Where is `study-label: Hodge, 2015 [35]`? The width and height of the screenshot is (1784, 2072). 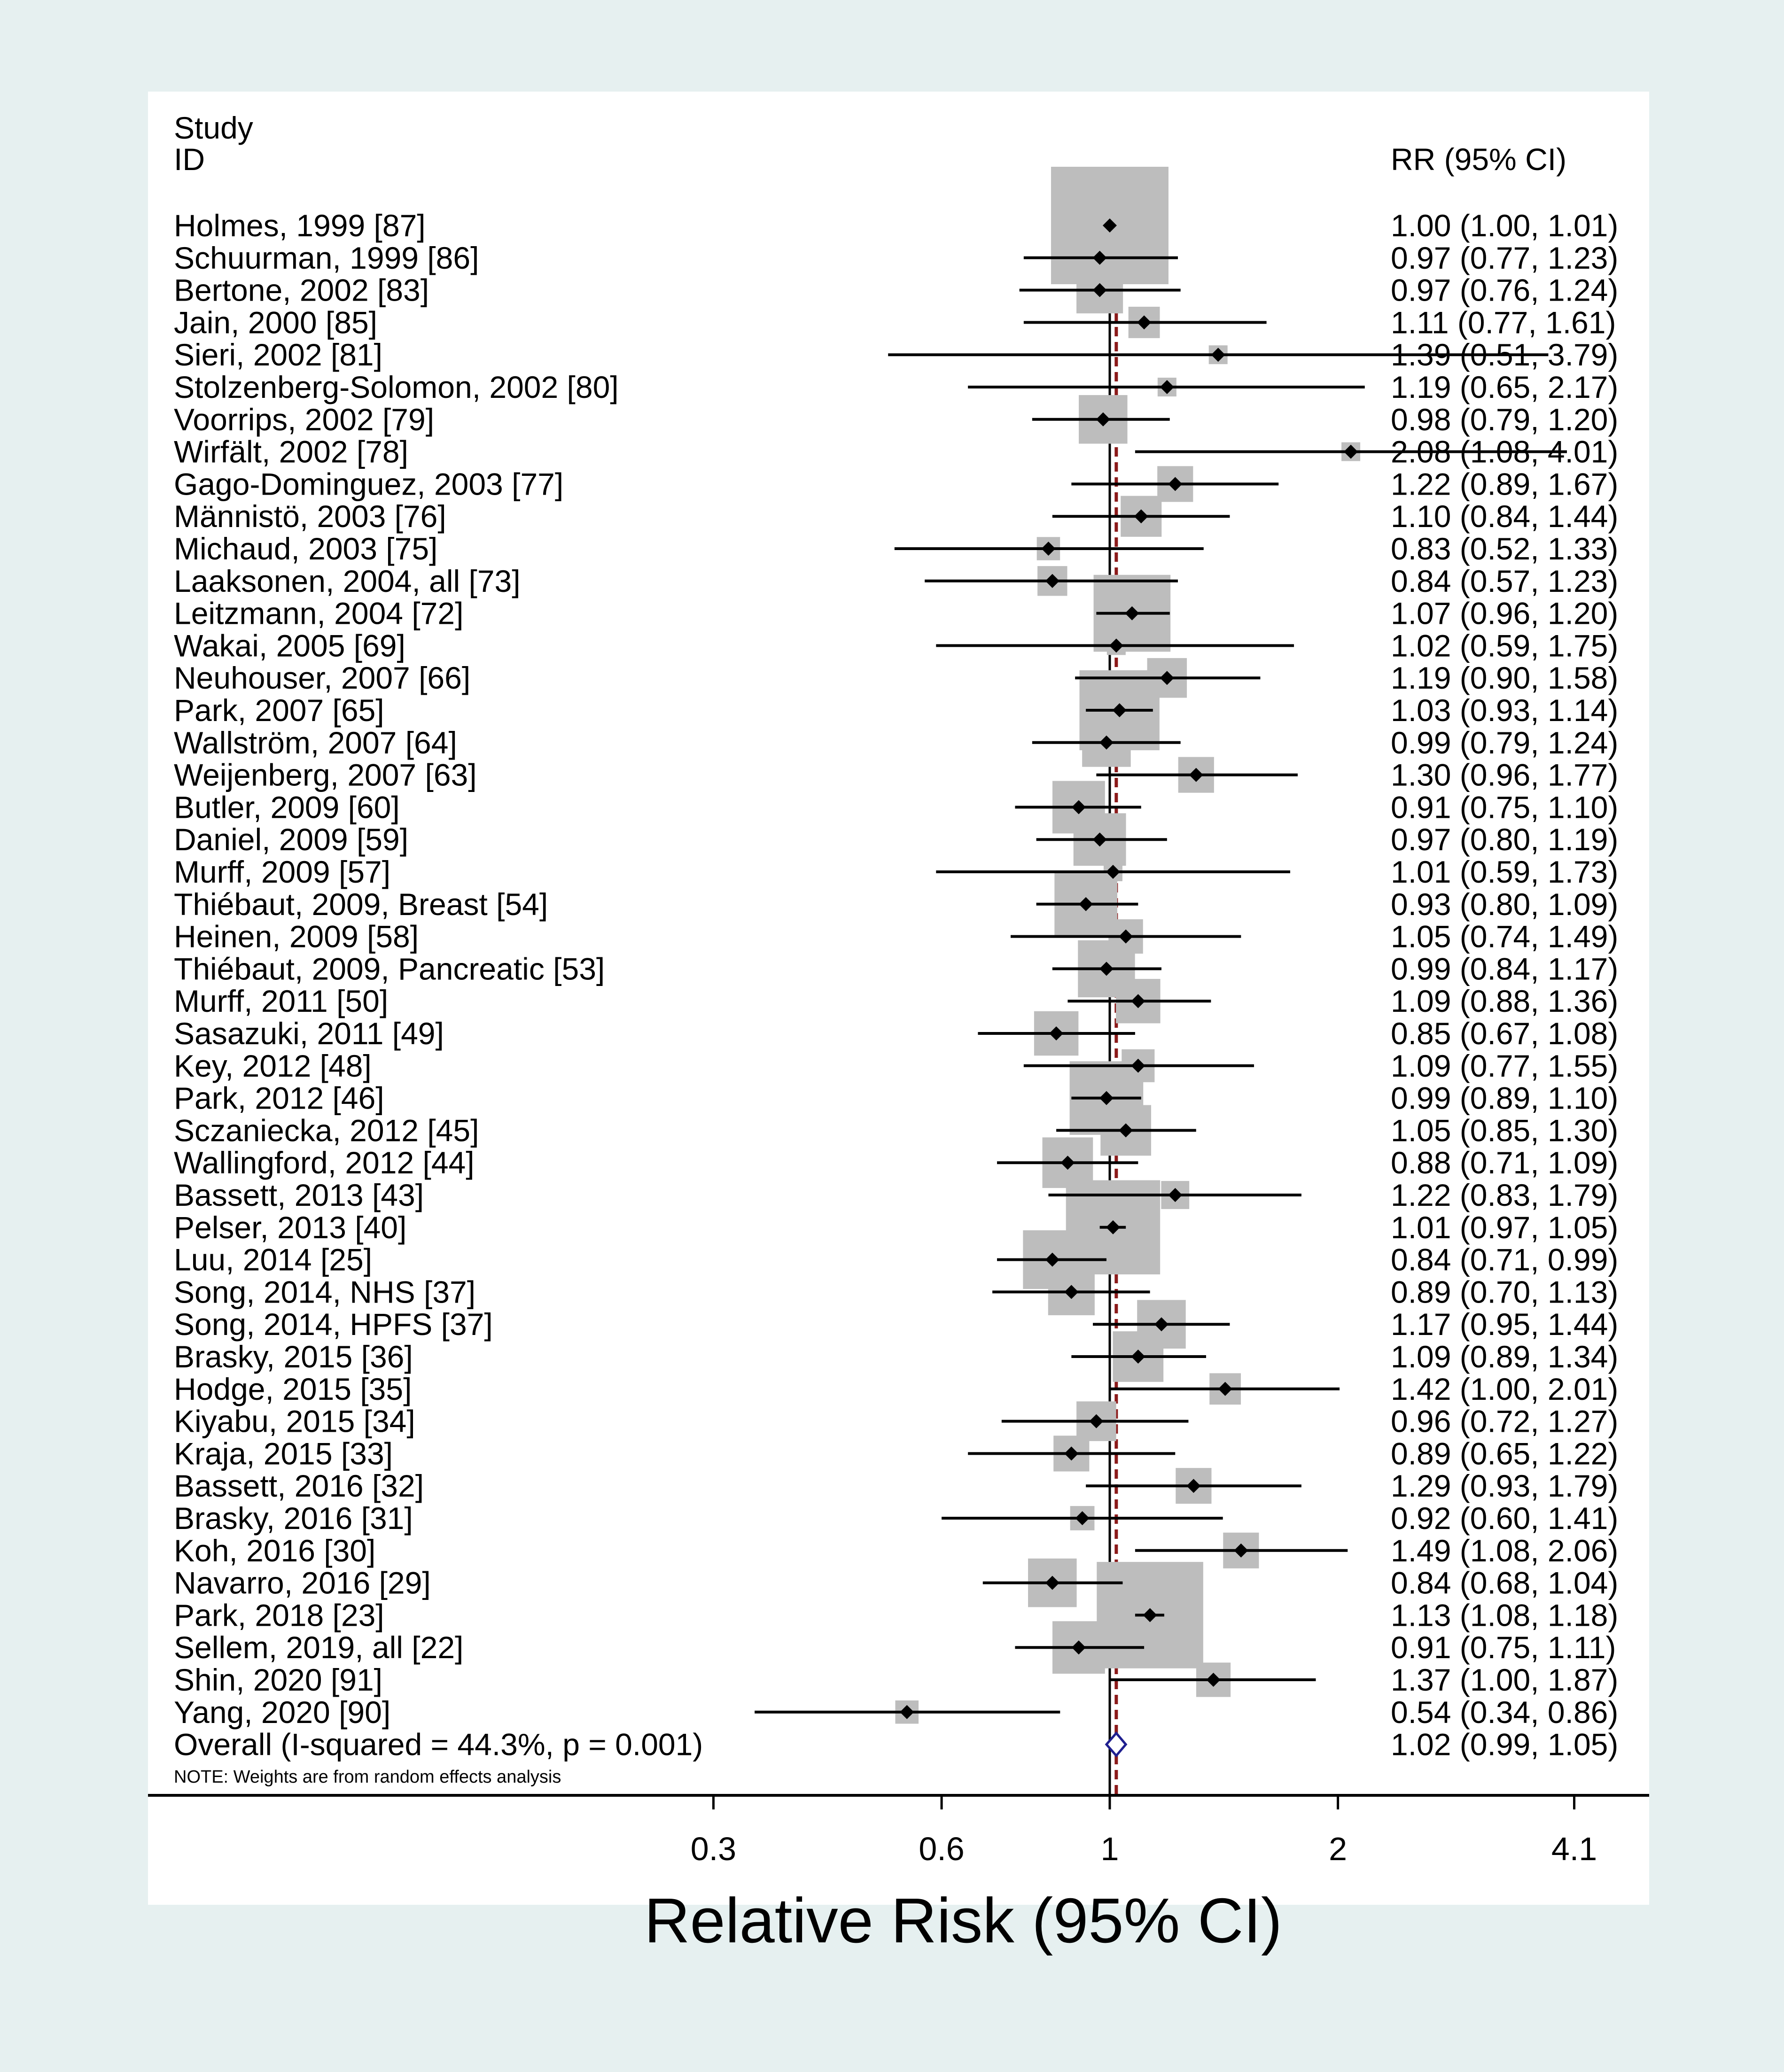
study-label: Hodge, 2015 [35] is located at coordinates (293, 1389).